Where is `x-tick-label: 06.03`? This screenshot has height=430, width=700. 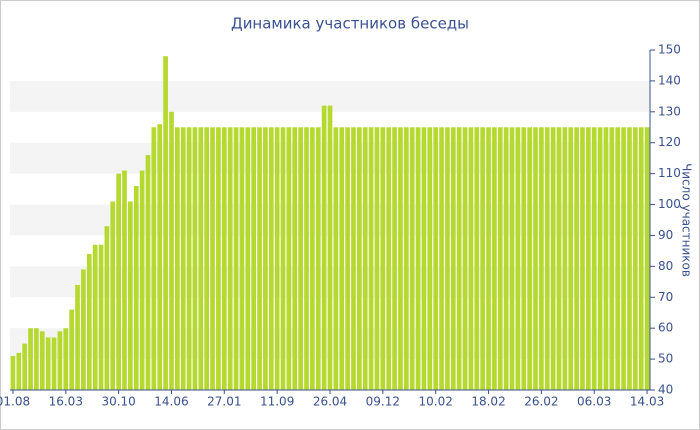 x-tick-label: 06.03 is located at coordinates (594, 402).